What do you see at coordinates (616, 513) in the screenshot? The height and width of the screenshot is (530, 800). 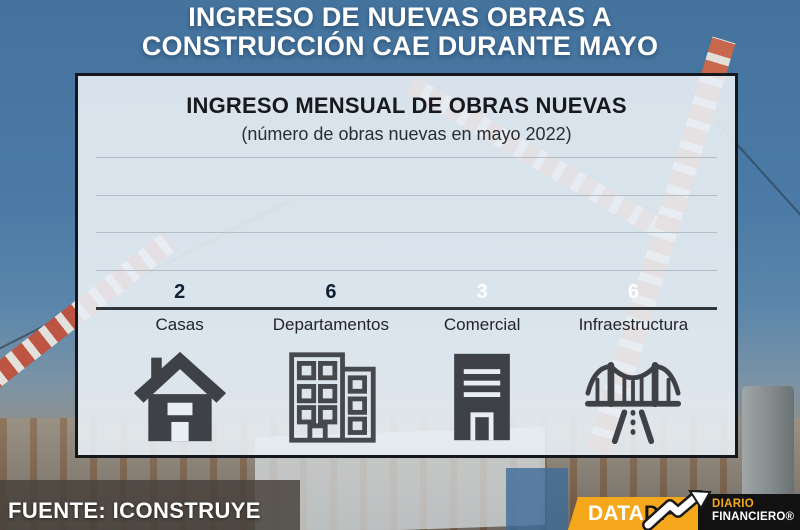 I see `logo-data-label: DATA` at bounding box center [616, 513].